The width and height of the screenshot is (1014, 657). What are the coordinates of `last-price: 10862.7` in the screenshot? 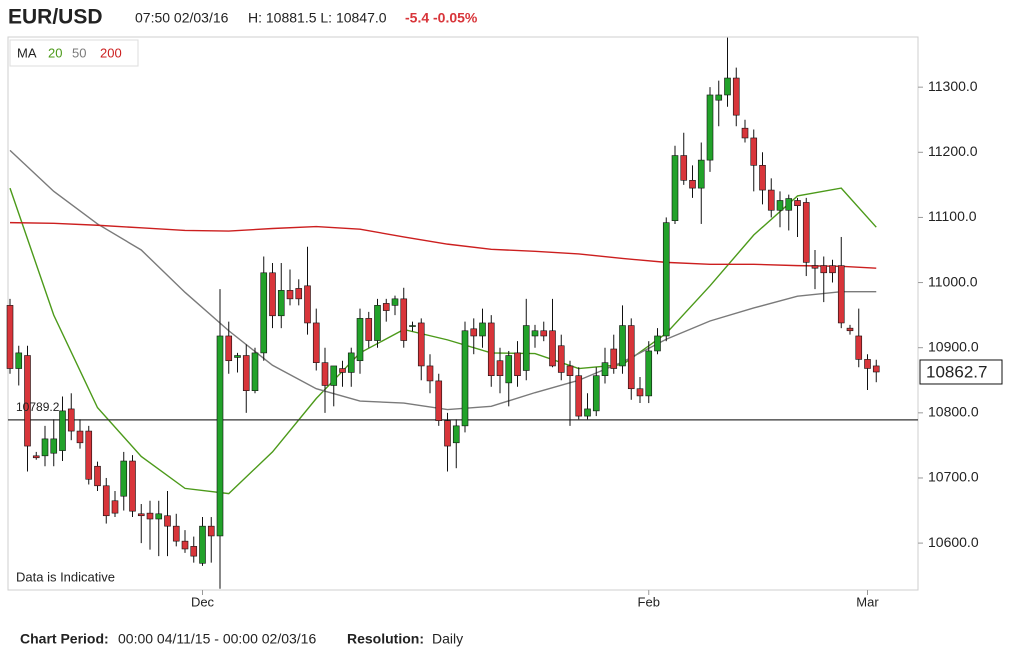 It's located at (956, 371).